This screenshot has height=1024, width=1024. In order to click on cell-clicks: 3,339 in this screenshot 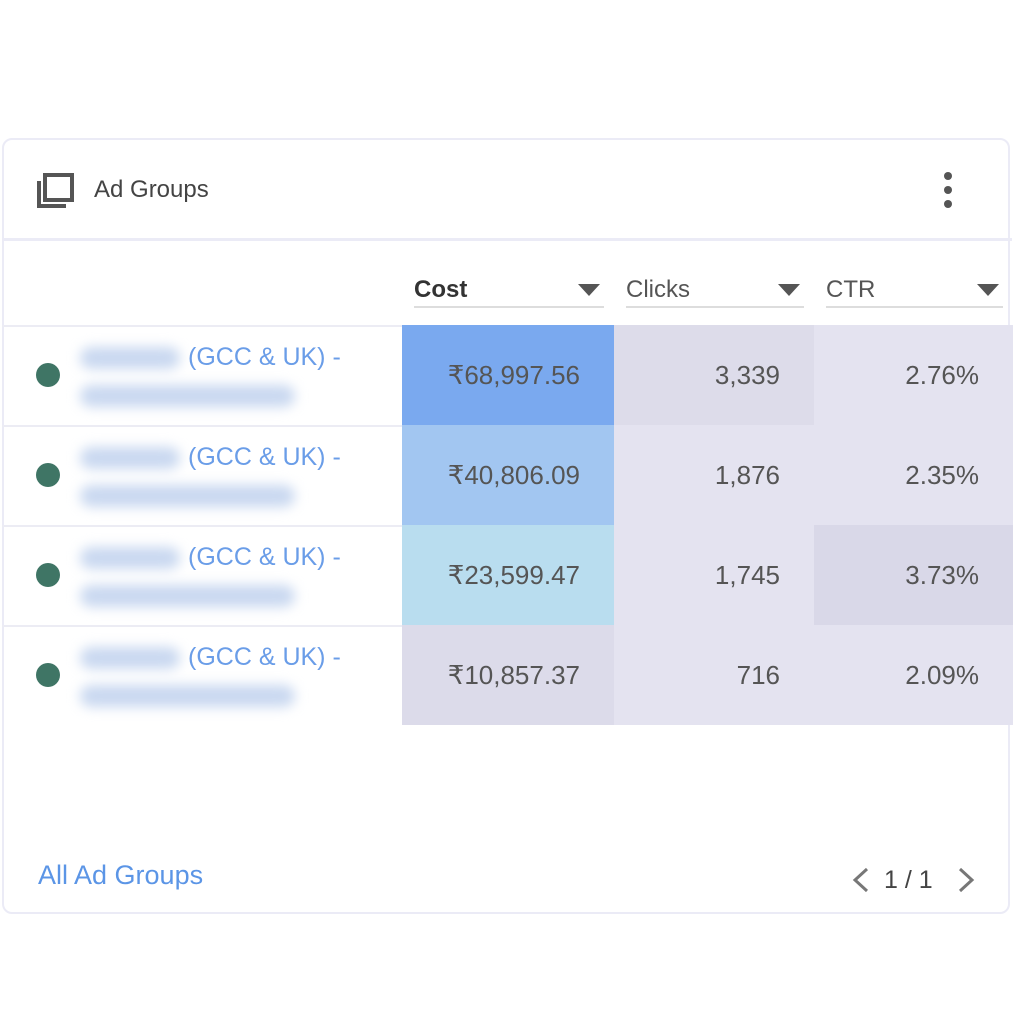, I will do `click(714, 375)`.